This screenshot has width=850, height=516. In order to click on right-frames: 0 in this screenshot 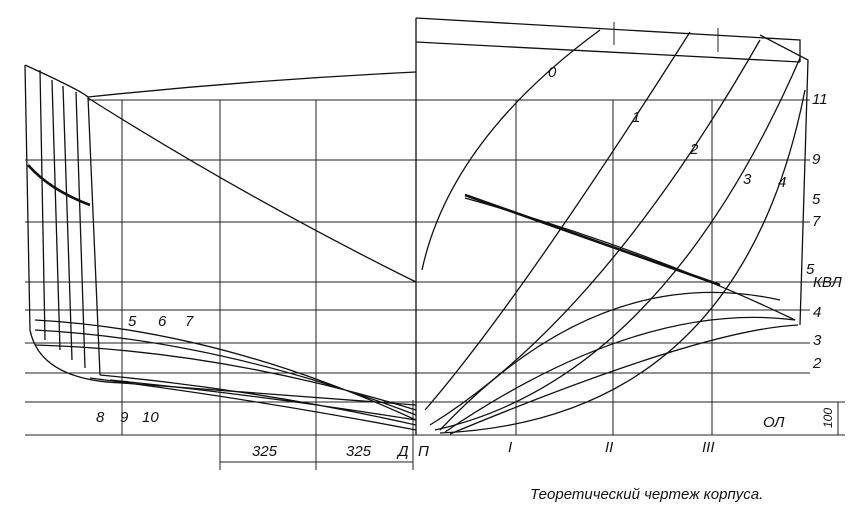, I will do `click(552, 72)`.